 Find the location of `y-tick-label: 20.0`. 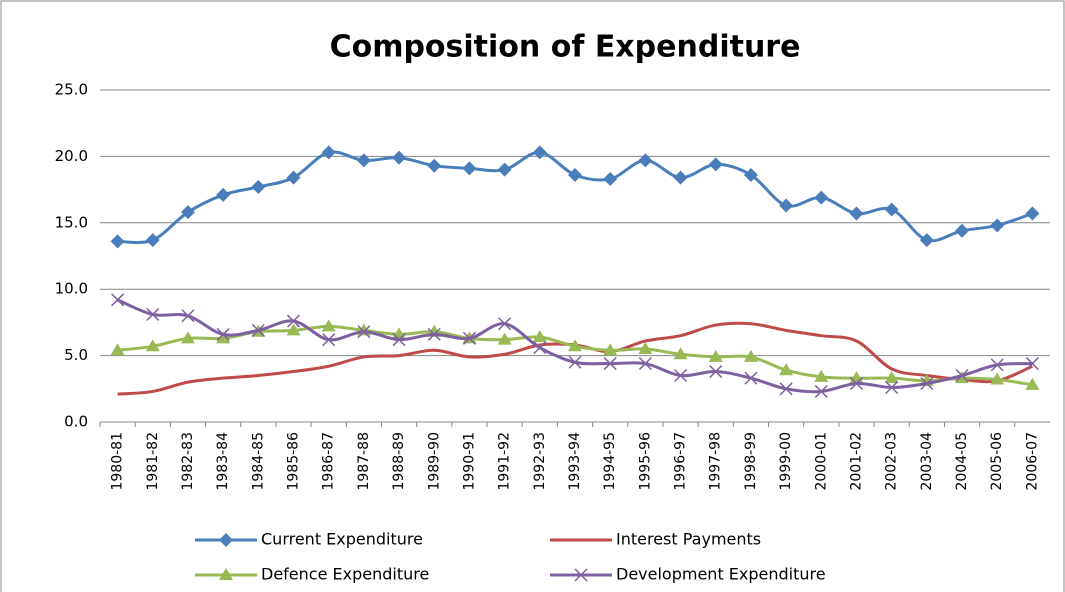

y-tick-label: 20.0 is located at coordinates (71, 156).